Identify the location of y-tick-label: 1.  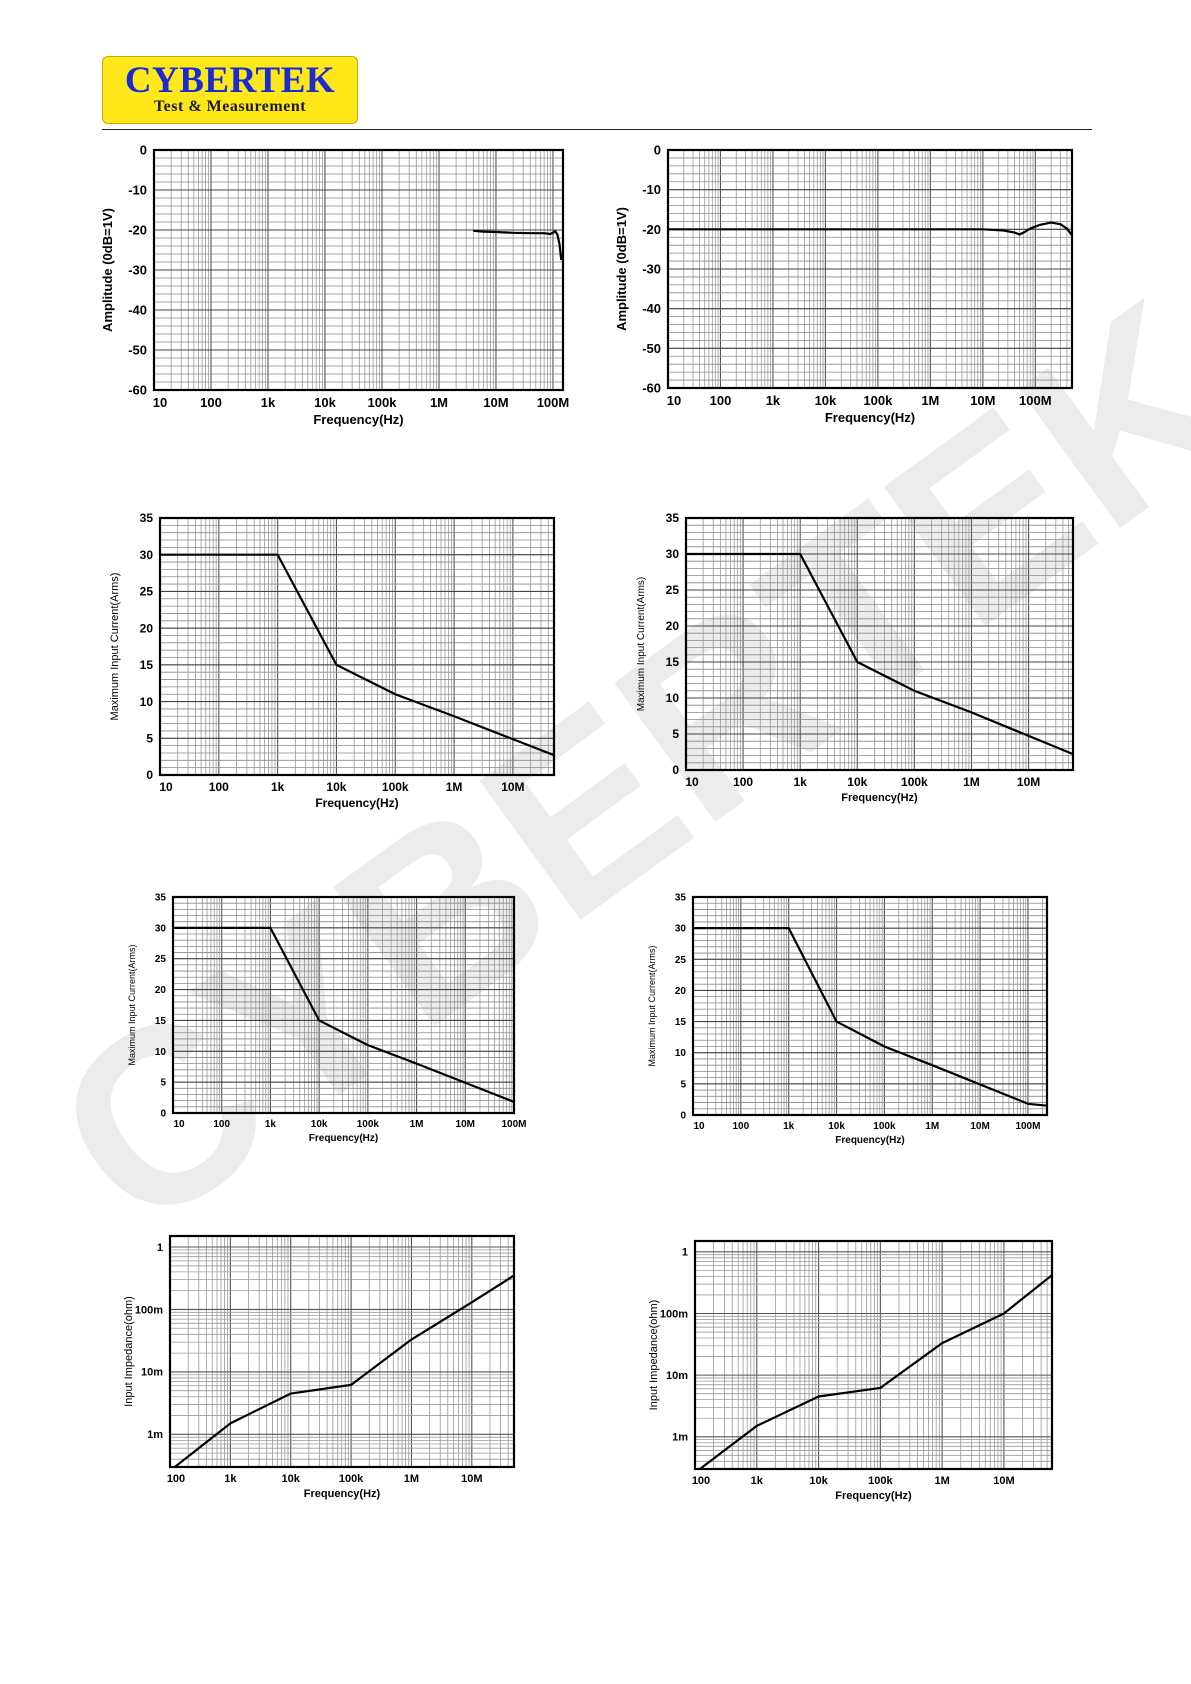
(685, 1253).